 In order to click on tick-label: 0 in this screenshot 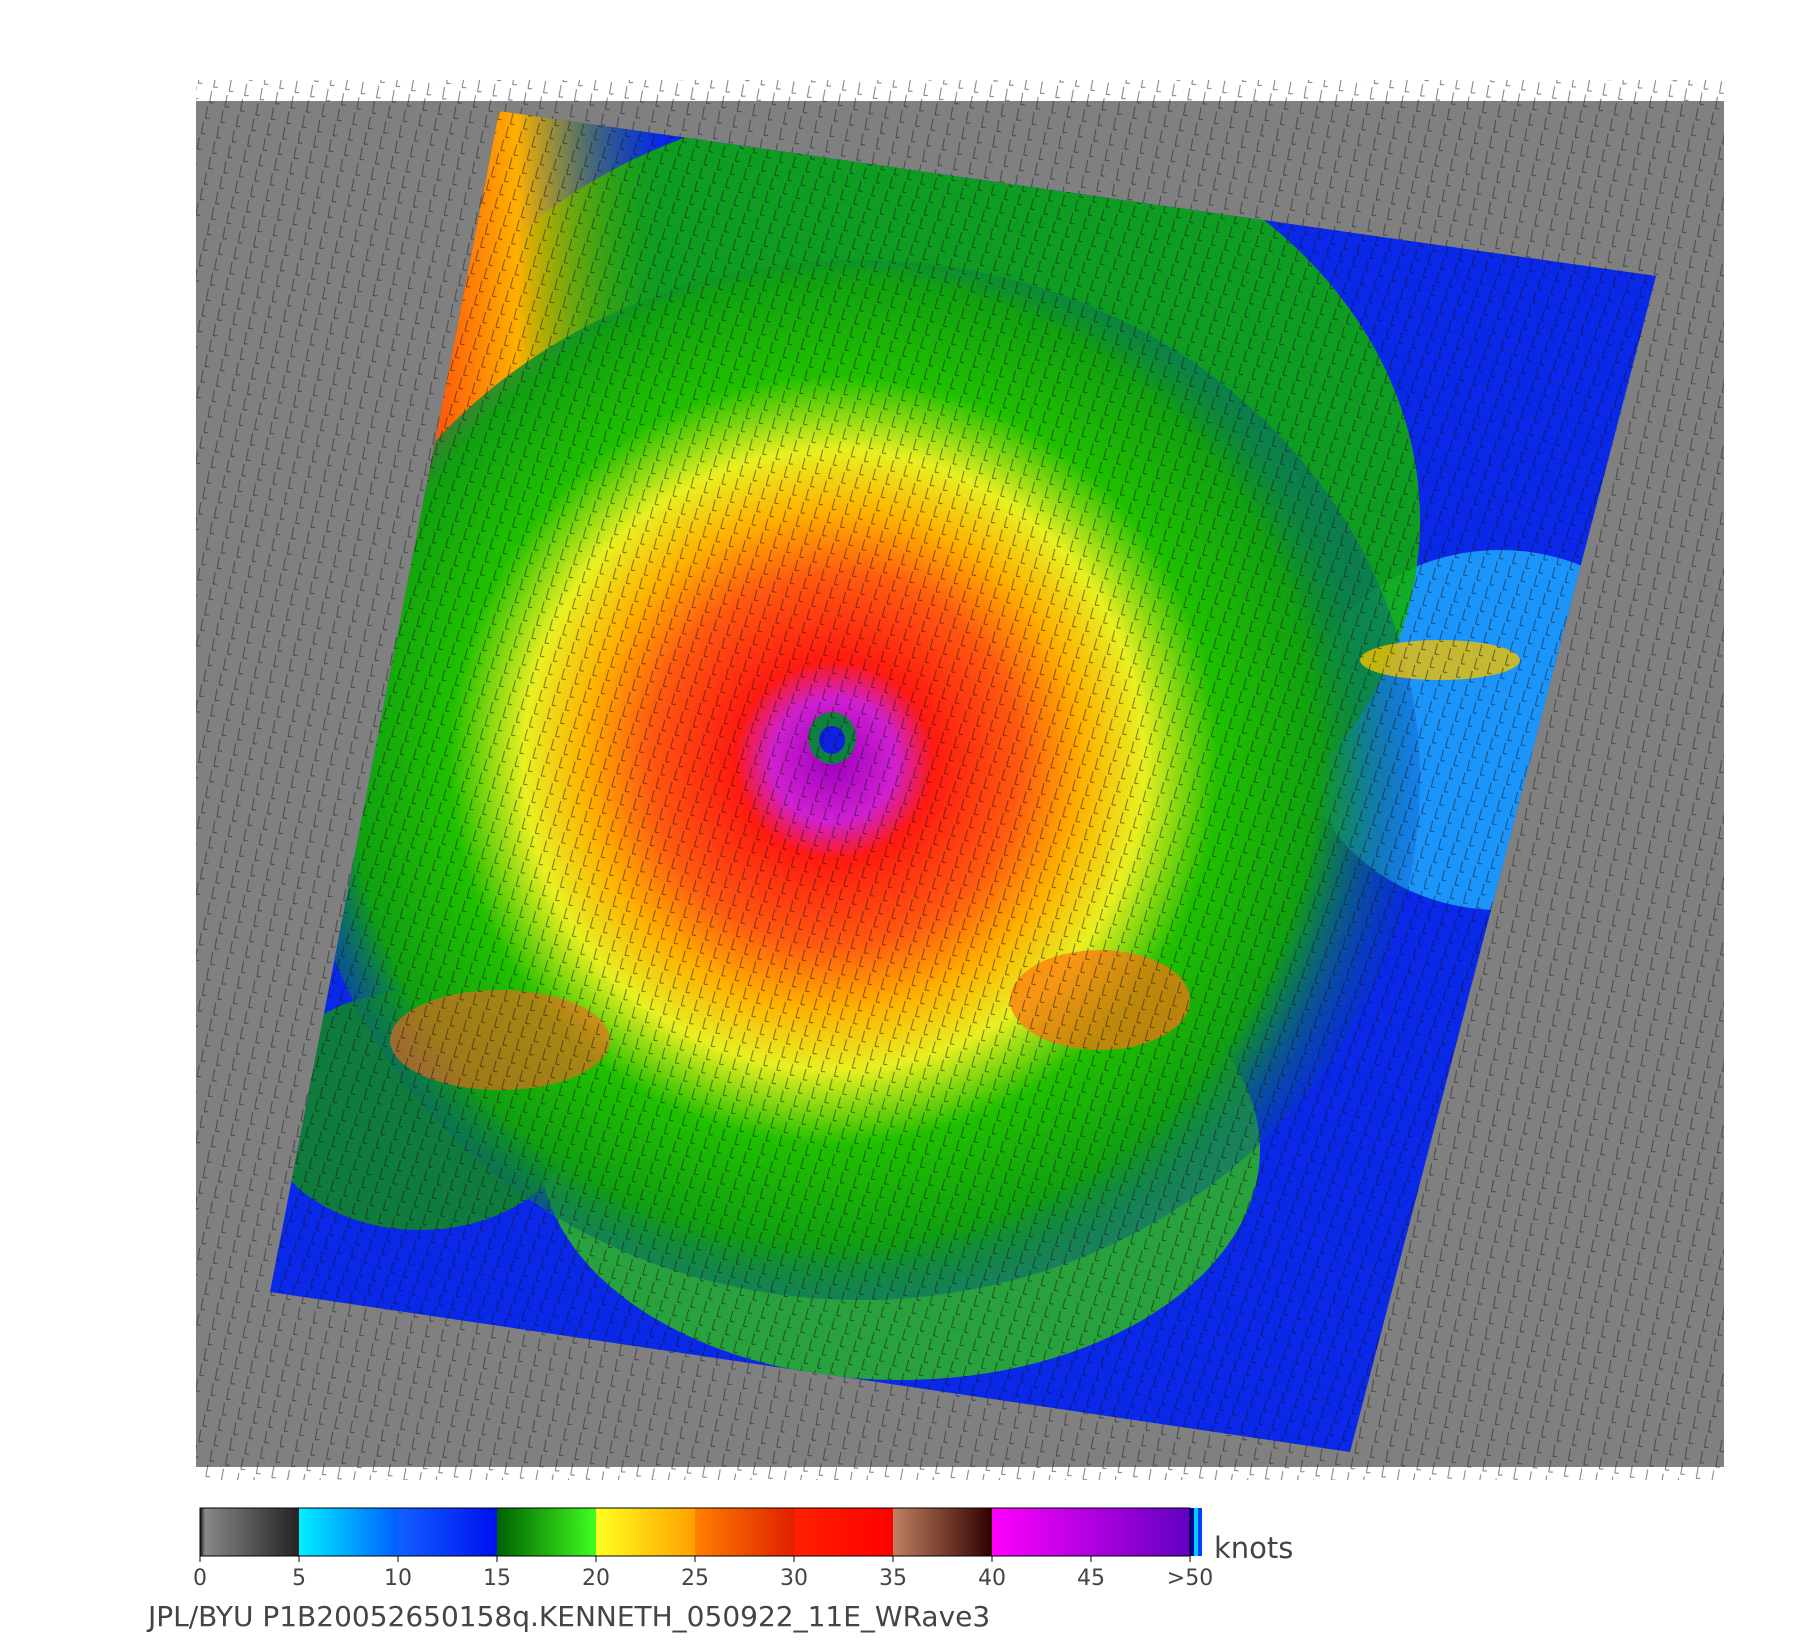, I will do `click(200, 1578)`.